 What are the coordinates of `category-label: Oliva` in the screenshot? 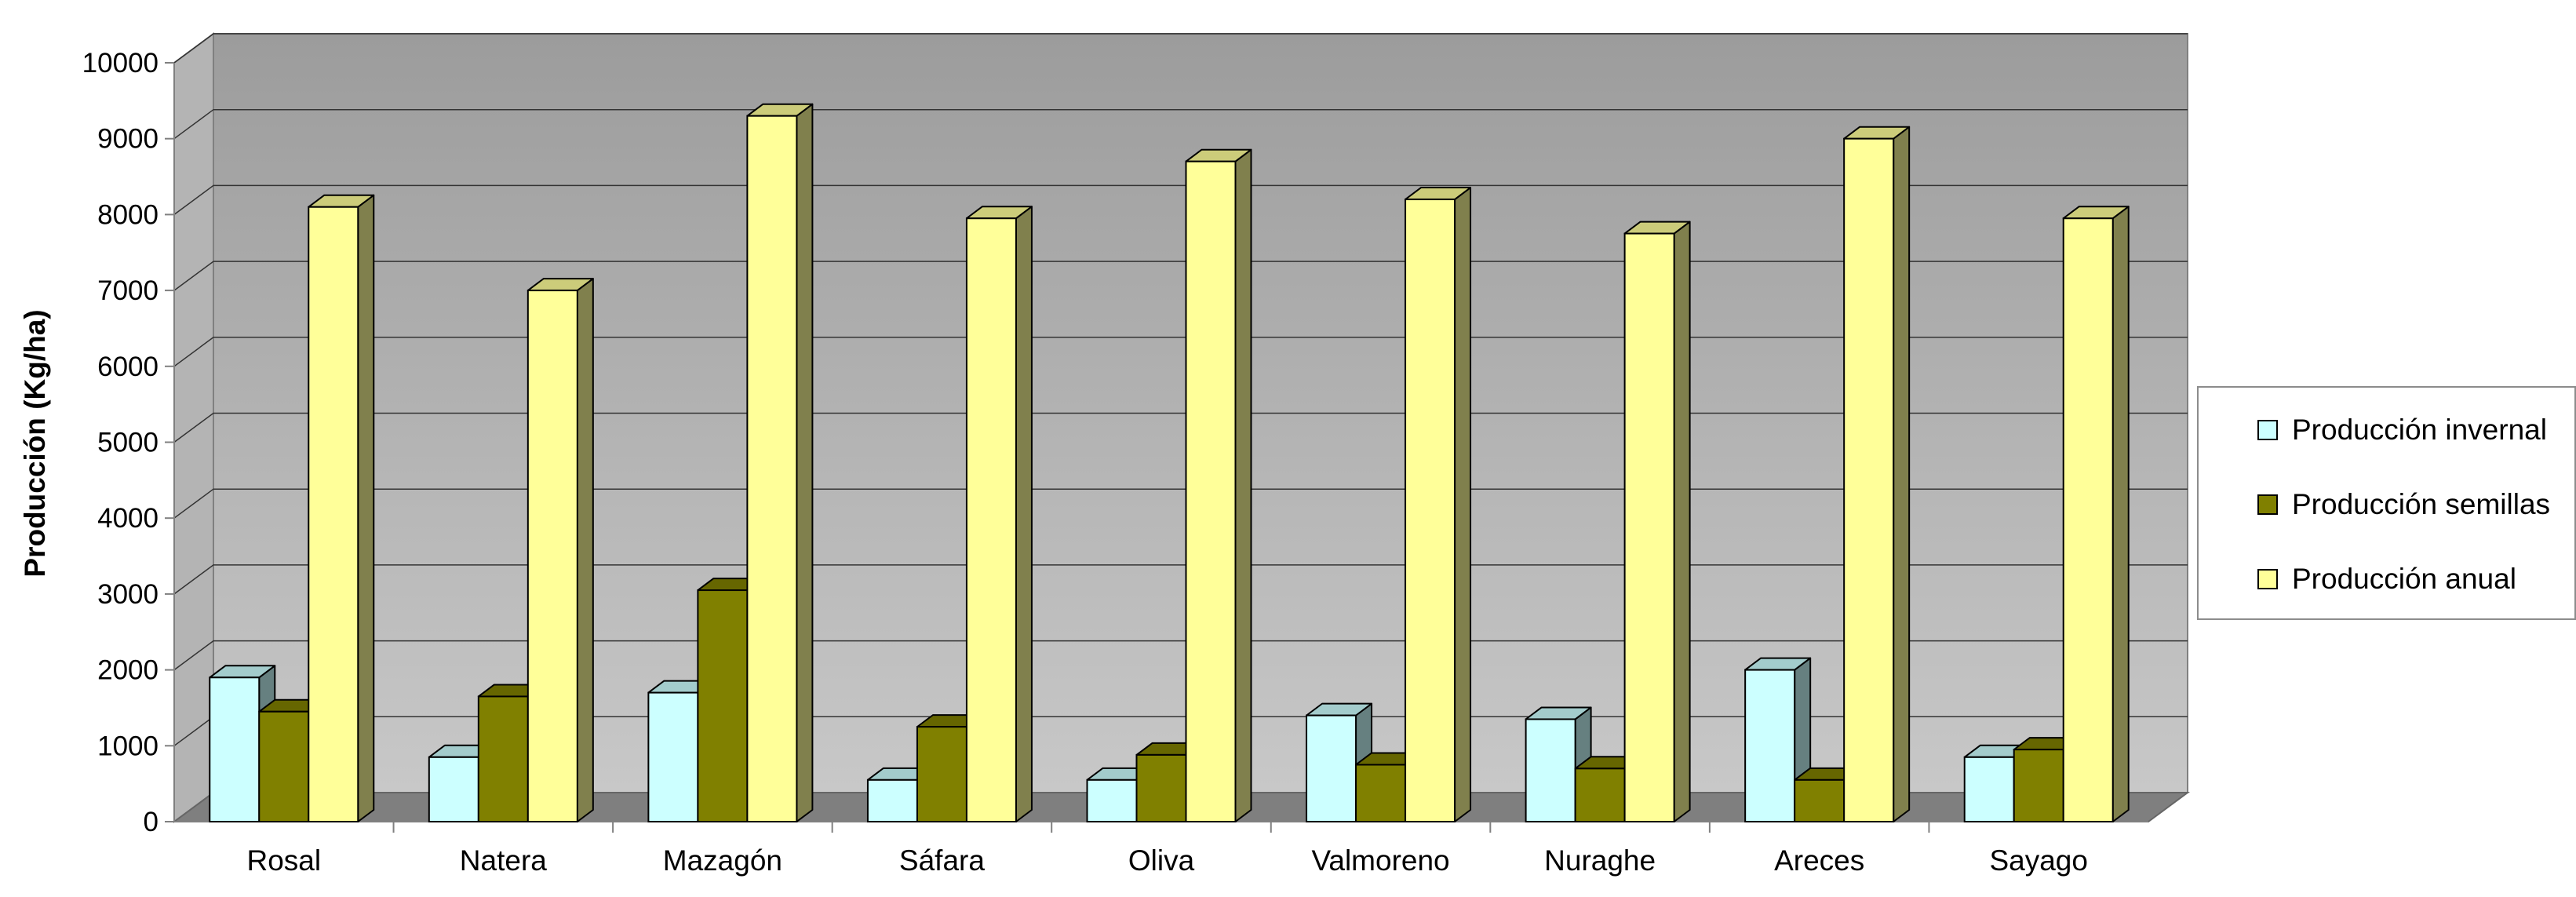 It's located at (1161, 861).